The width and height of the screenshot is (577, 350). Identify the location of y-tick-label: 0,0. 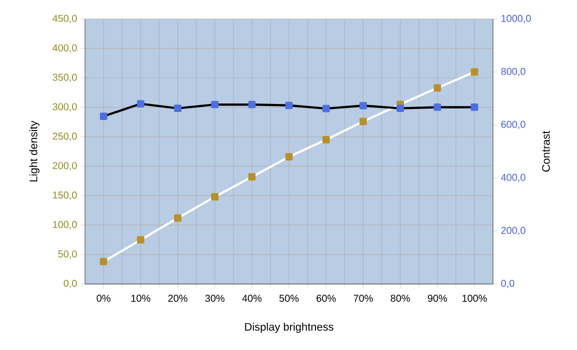
(70, 284).